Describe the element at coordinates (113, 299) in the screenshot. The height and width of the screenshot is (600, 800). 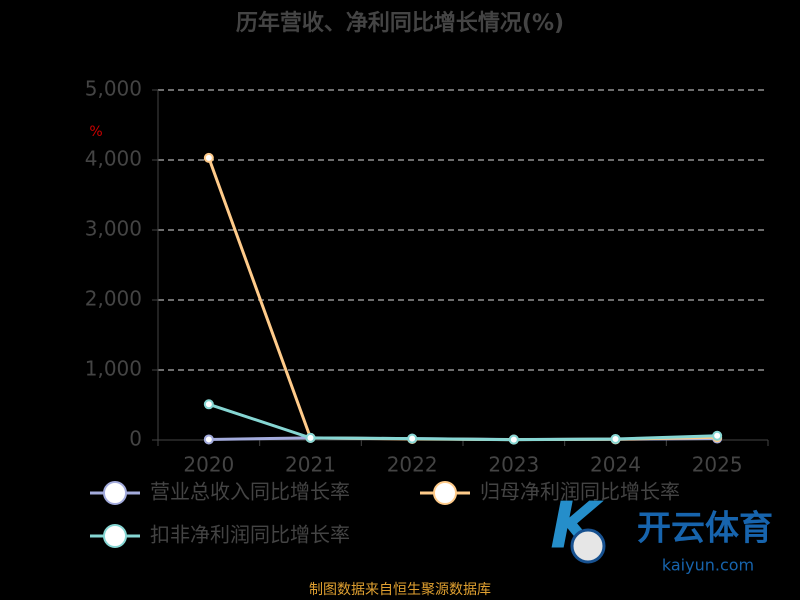
I see `y-tick-label: 2,000` at that location.